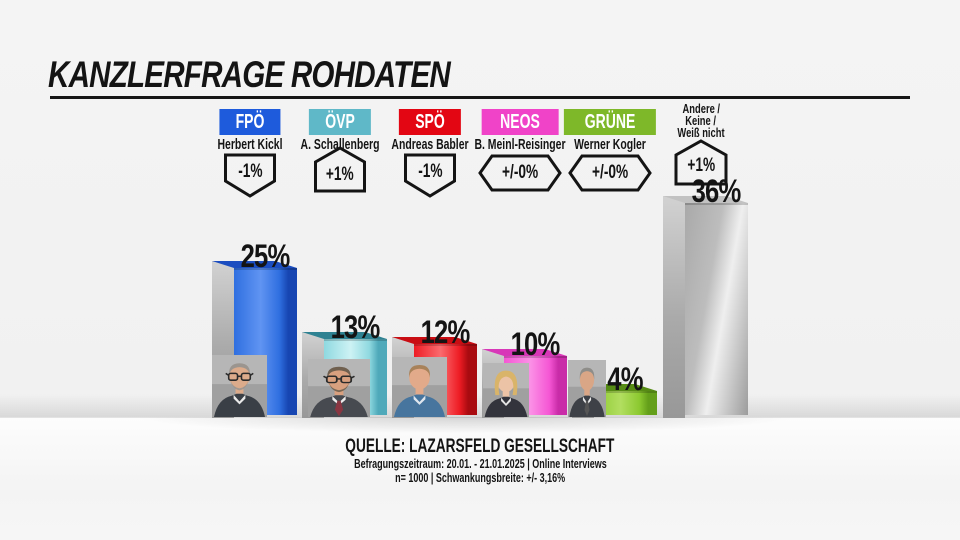 This screenshot has width=960, height=540. I want to click on bar-value-fpoe: 25%, so click(264, 256).